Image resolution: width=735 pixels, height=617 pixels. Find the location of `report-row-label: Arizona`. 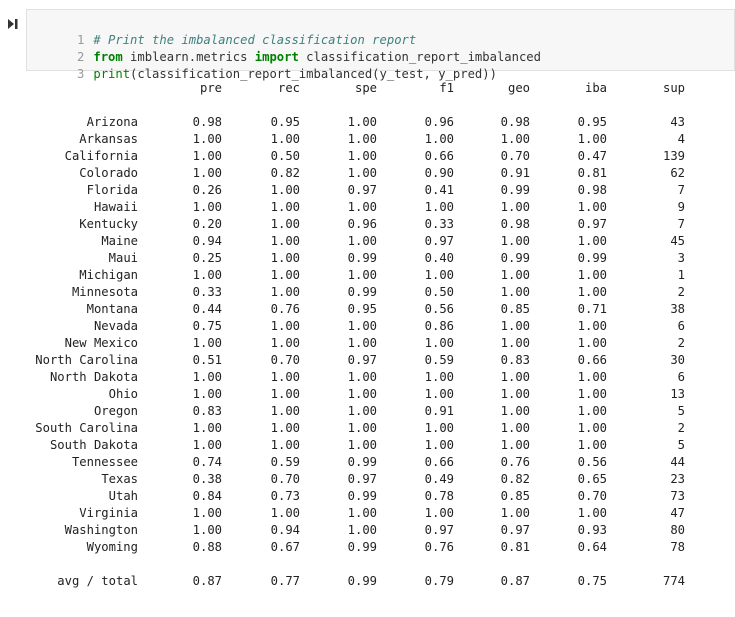

report-row-label: Arizona is located at coordinates (112, 122).